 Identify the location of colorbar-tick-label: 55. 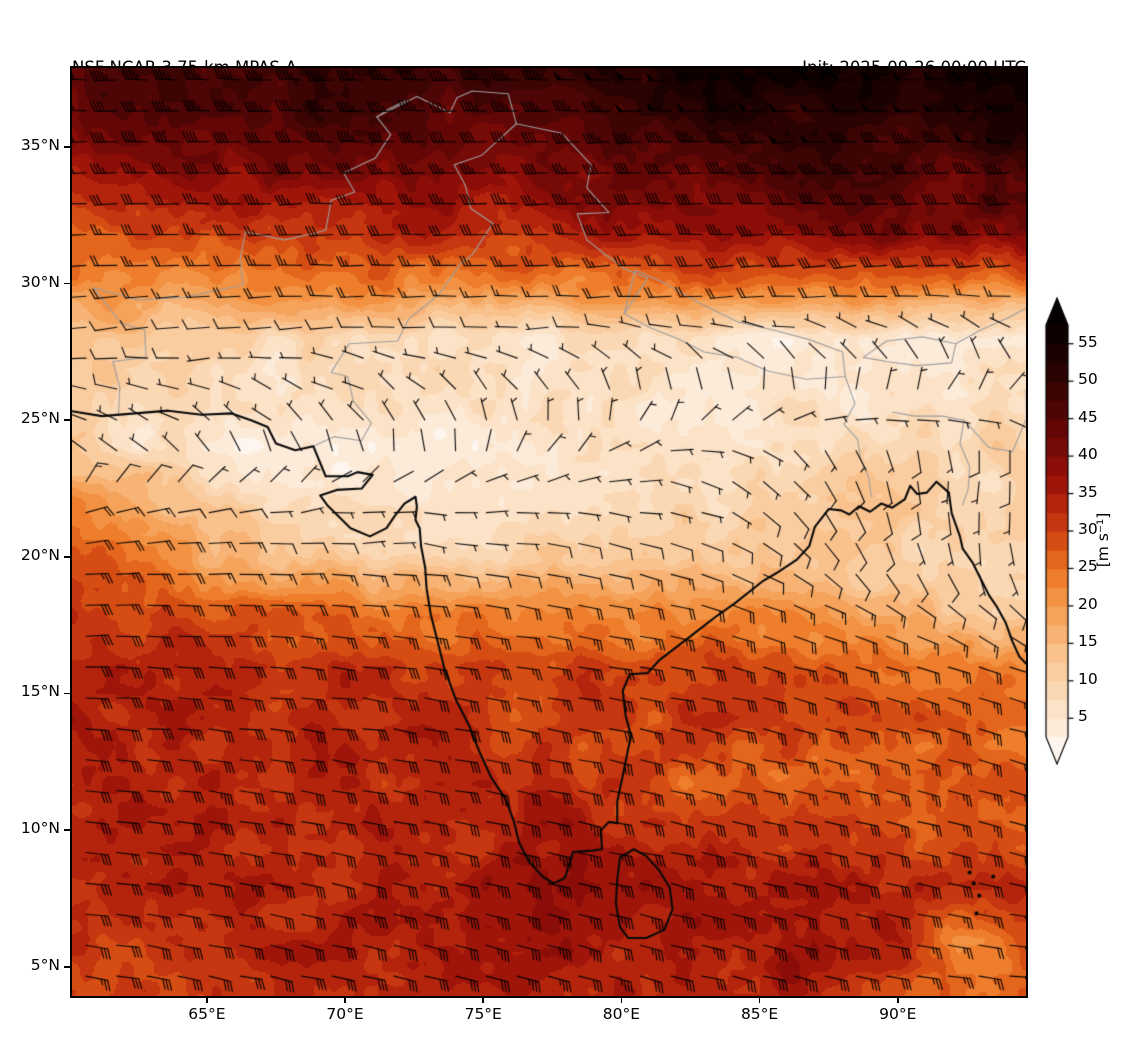
(1088, 341).